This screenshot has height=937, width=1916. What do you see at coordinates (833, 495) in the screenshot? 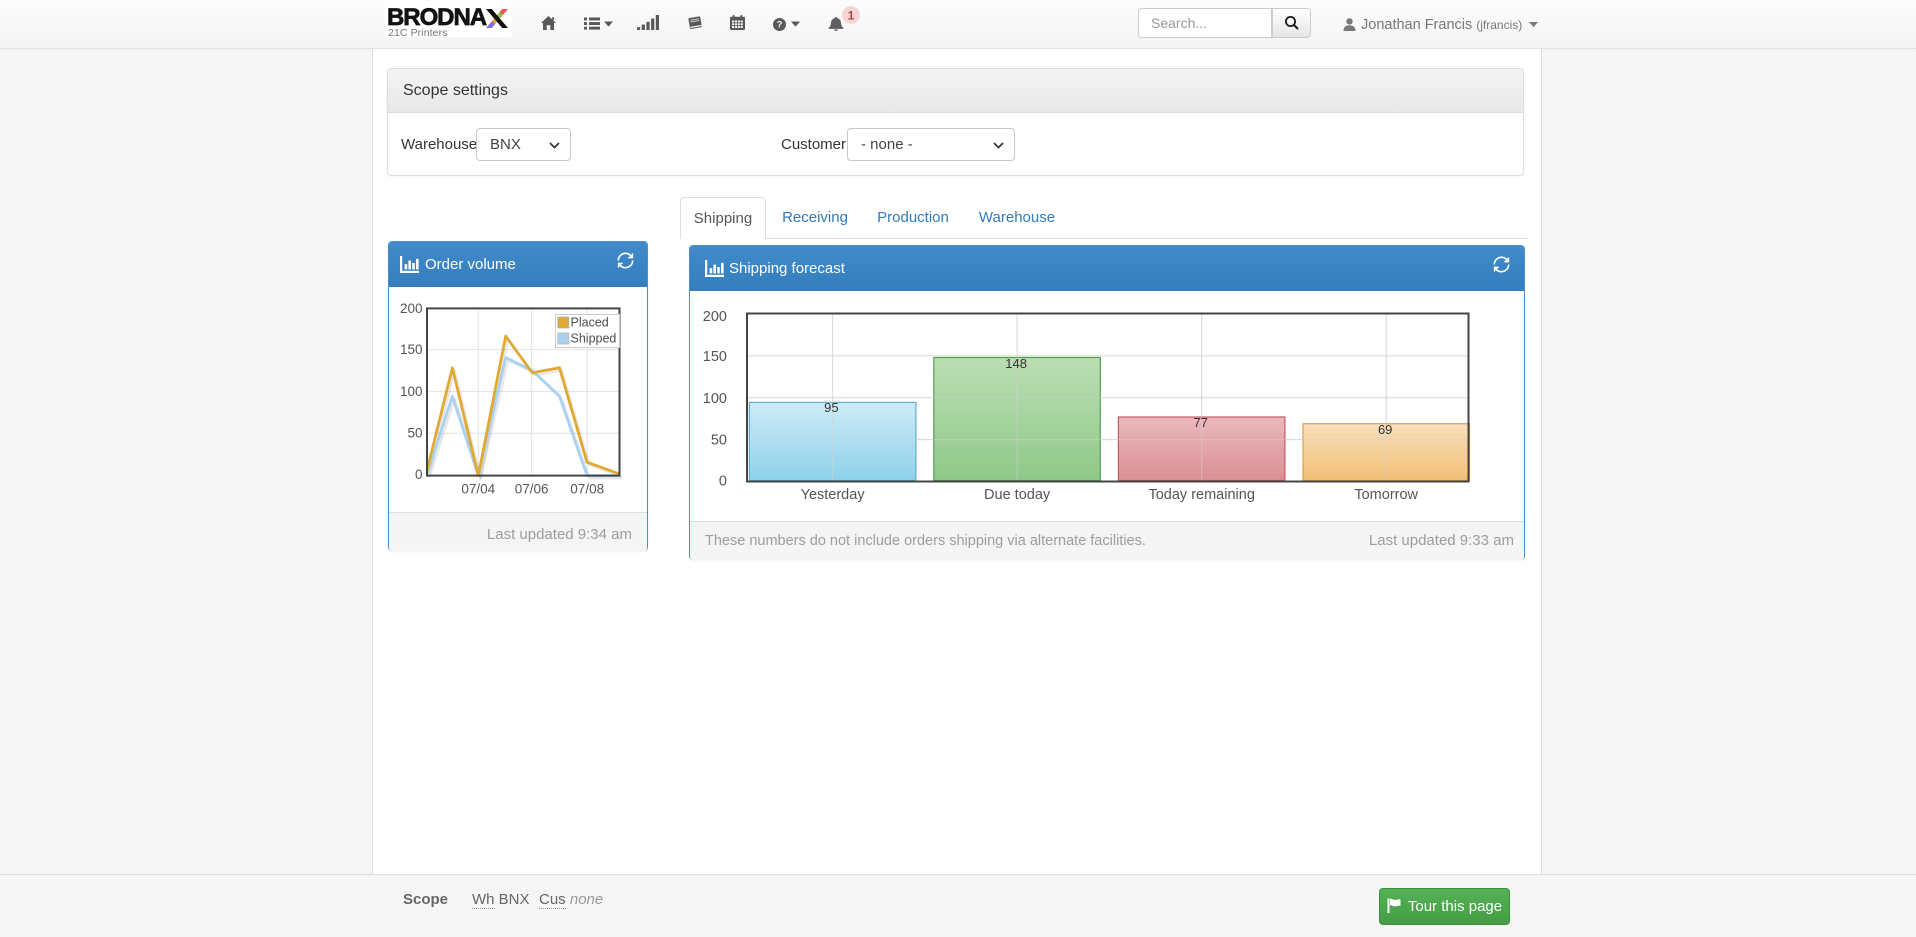
I see `svg-text: Yesterday` at bounding box center [833, 495].